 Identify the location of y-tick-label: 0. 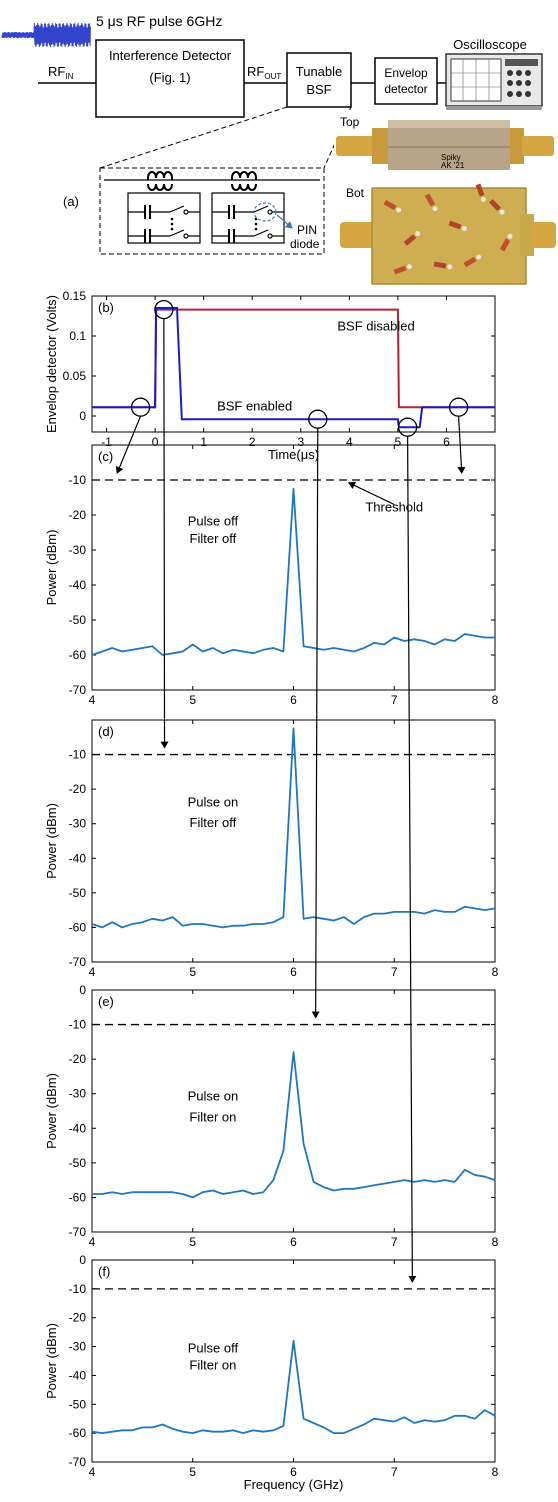
(82, 1260).